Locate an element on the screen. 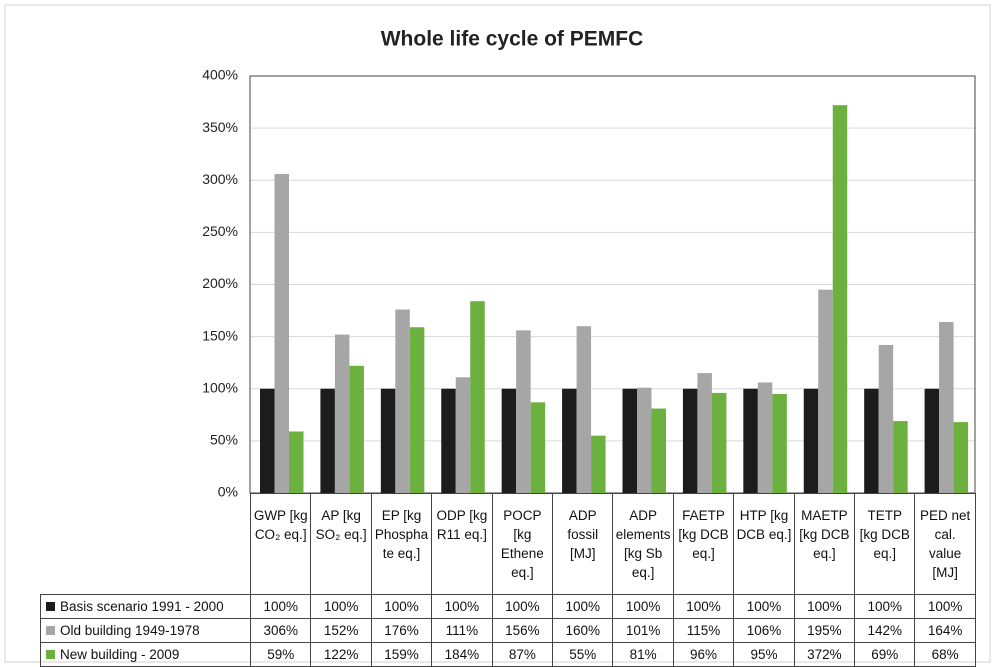 Image resolution: width=995 pixels, height=667 pixels. y-tick-label: 350% is located at coordinates (220, 127).